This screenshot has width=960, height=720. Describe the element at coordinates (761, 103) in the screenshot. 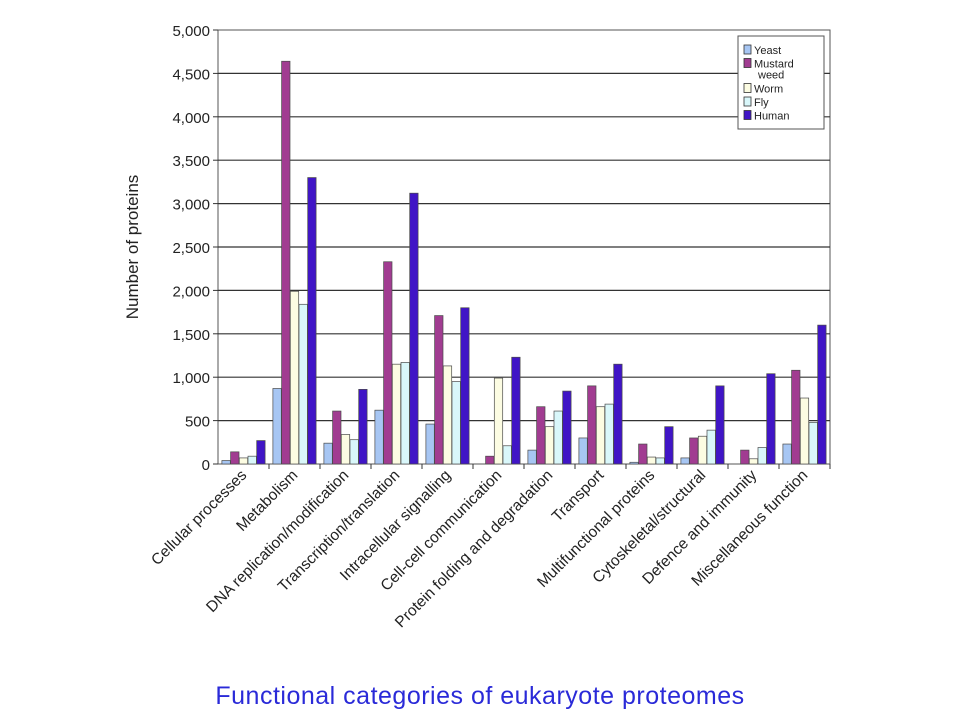

I see `legend-label: Fly` at that location.